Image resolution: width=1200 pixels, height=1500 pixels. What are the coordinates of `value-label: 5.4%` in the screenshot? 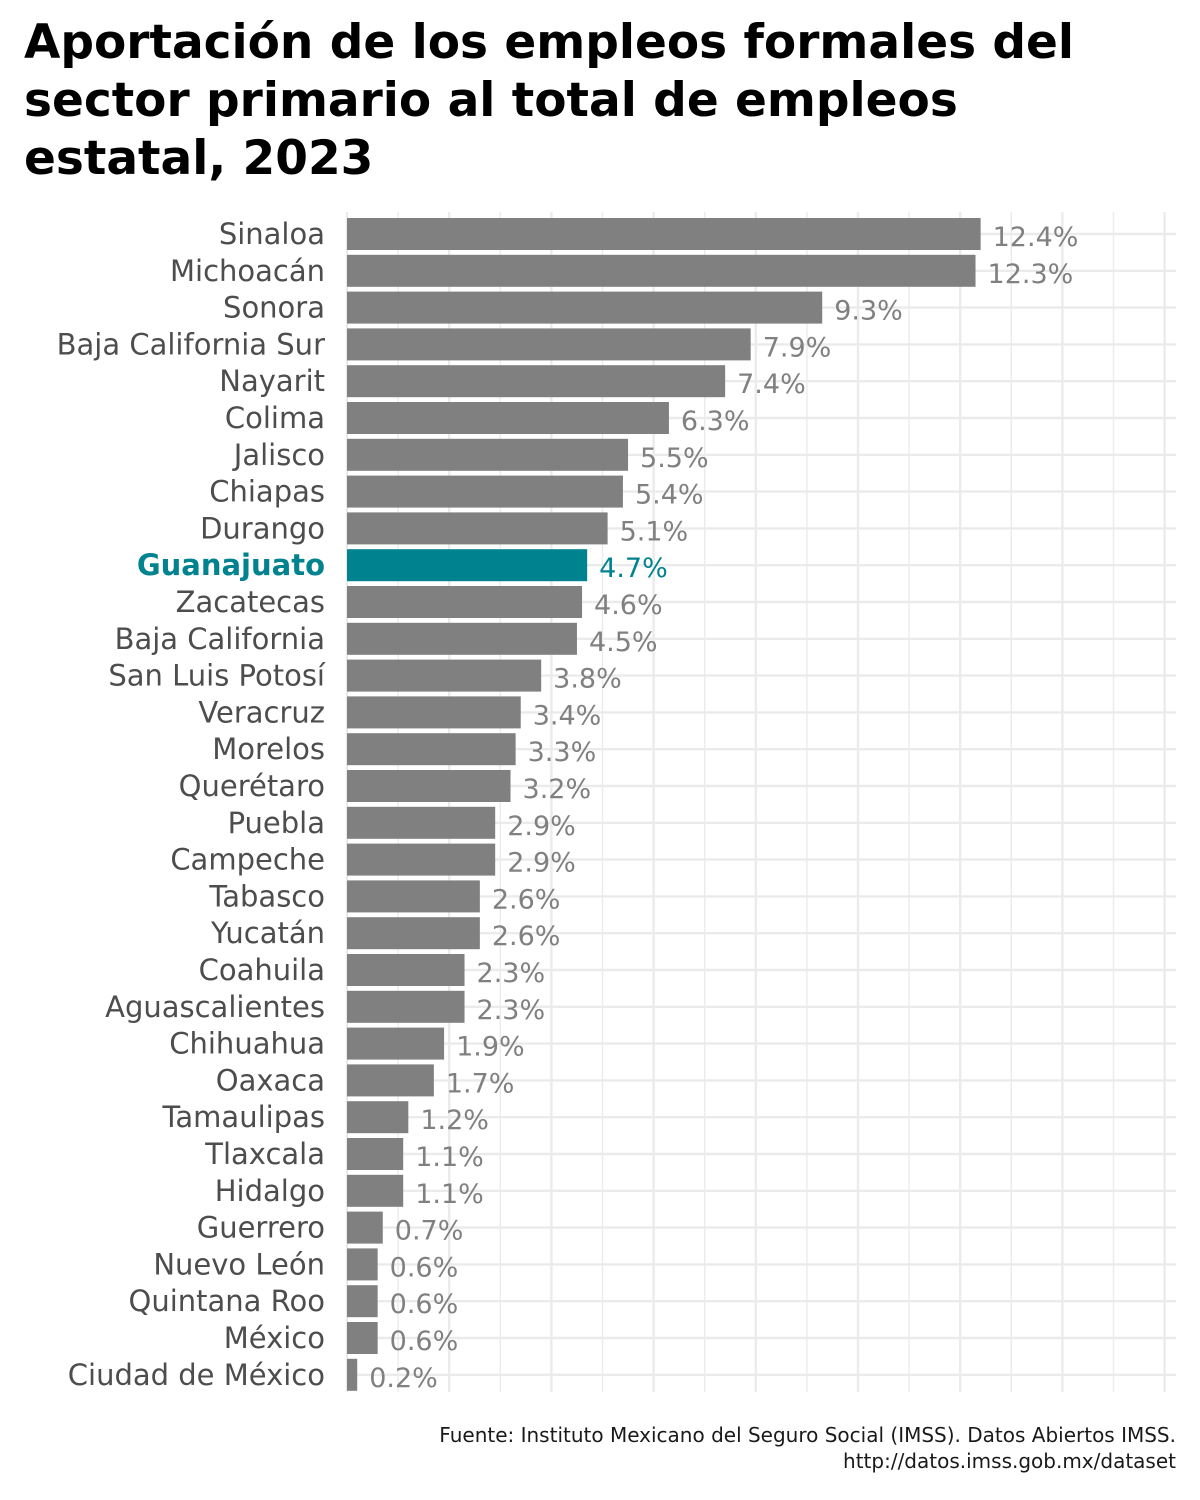 It's located at (669, 495).